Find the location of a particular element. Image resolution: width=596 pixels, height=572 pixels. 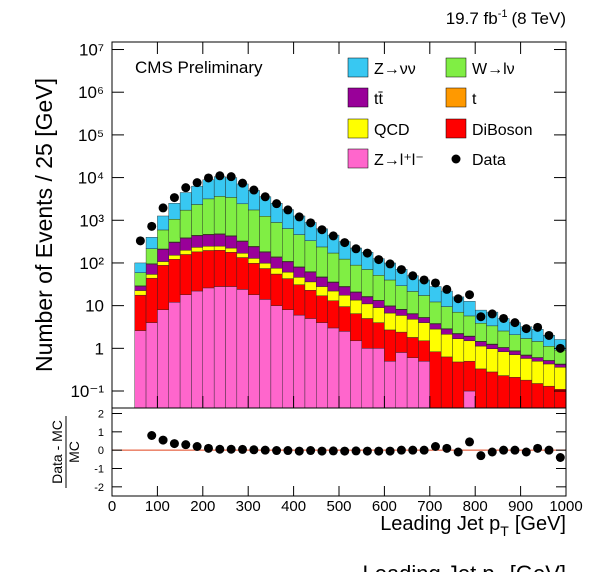

lumi-text: 19.7 fb is located at coordinates (472, 18).